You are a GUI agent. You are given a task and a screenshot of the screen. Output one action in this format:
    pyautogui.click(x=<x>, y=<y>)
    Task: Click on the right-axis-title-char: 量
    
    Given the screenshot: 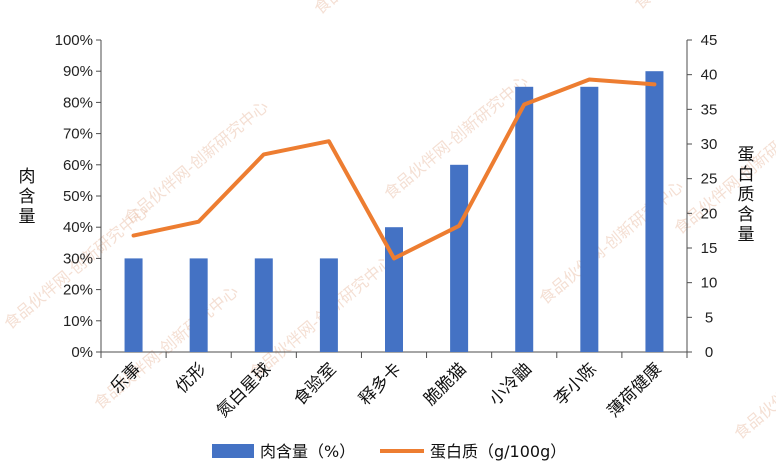 What is the action you would take?
    pyautogui.click(x=746, y=235)
    